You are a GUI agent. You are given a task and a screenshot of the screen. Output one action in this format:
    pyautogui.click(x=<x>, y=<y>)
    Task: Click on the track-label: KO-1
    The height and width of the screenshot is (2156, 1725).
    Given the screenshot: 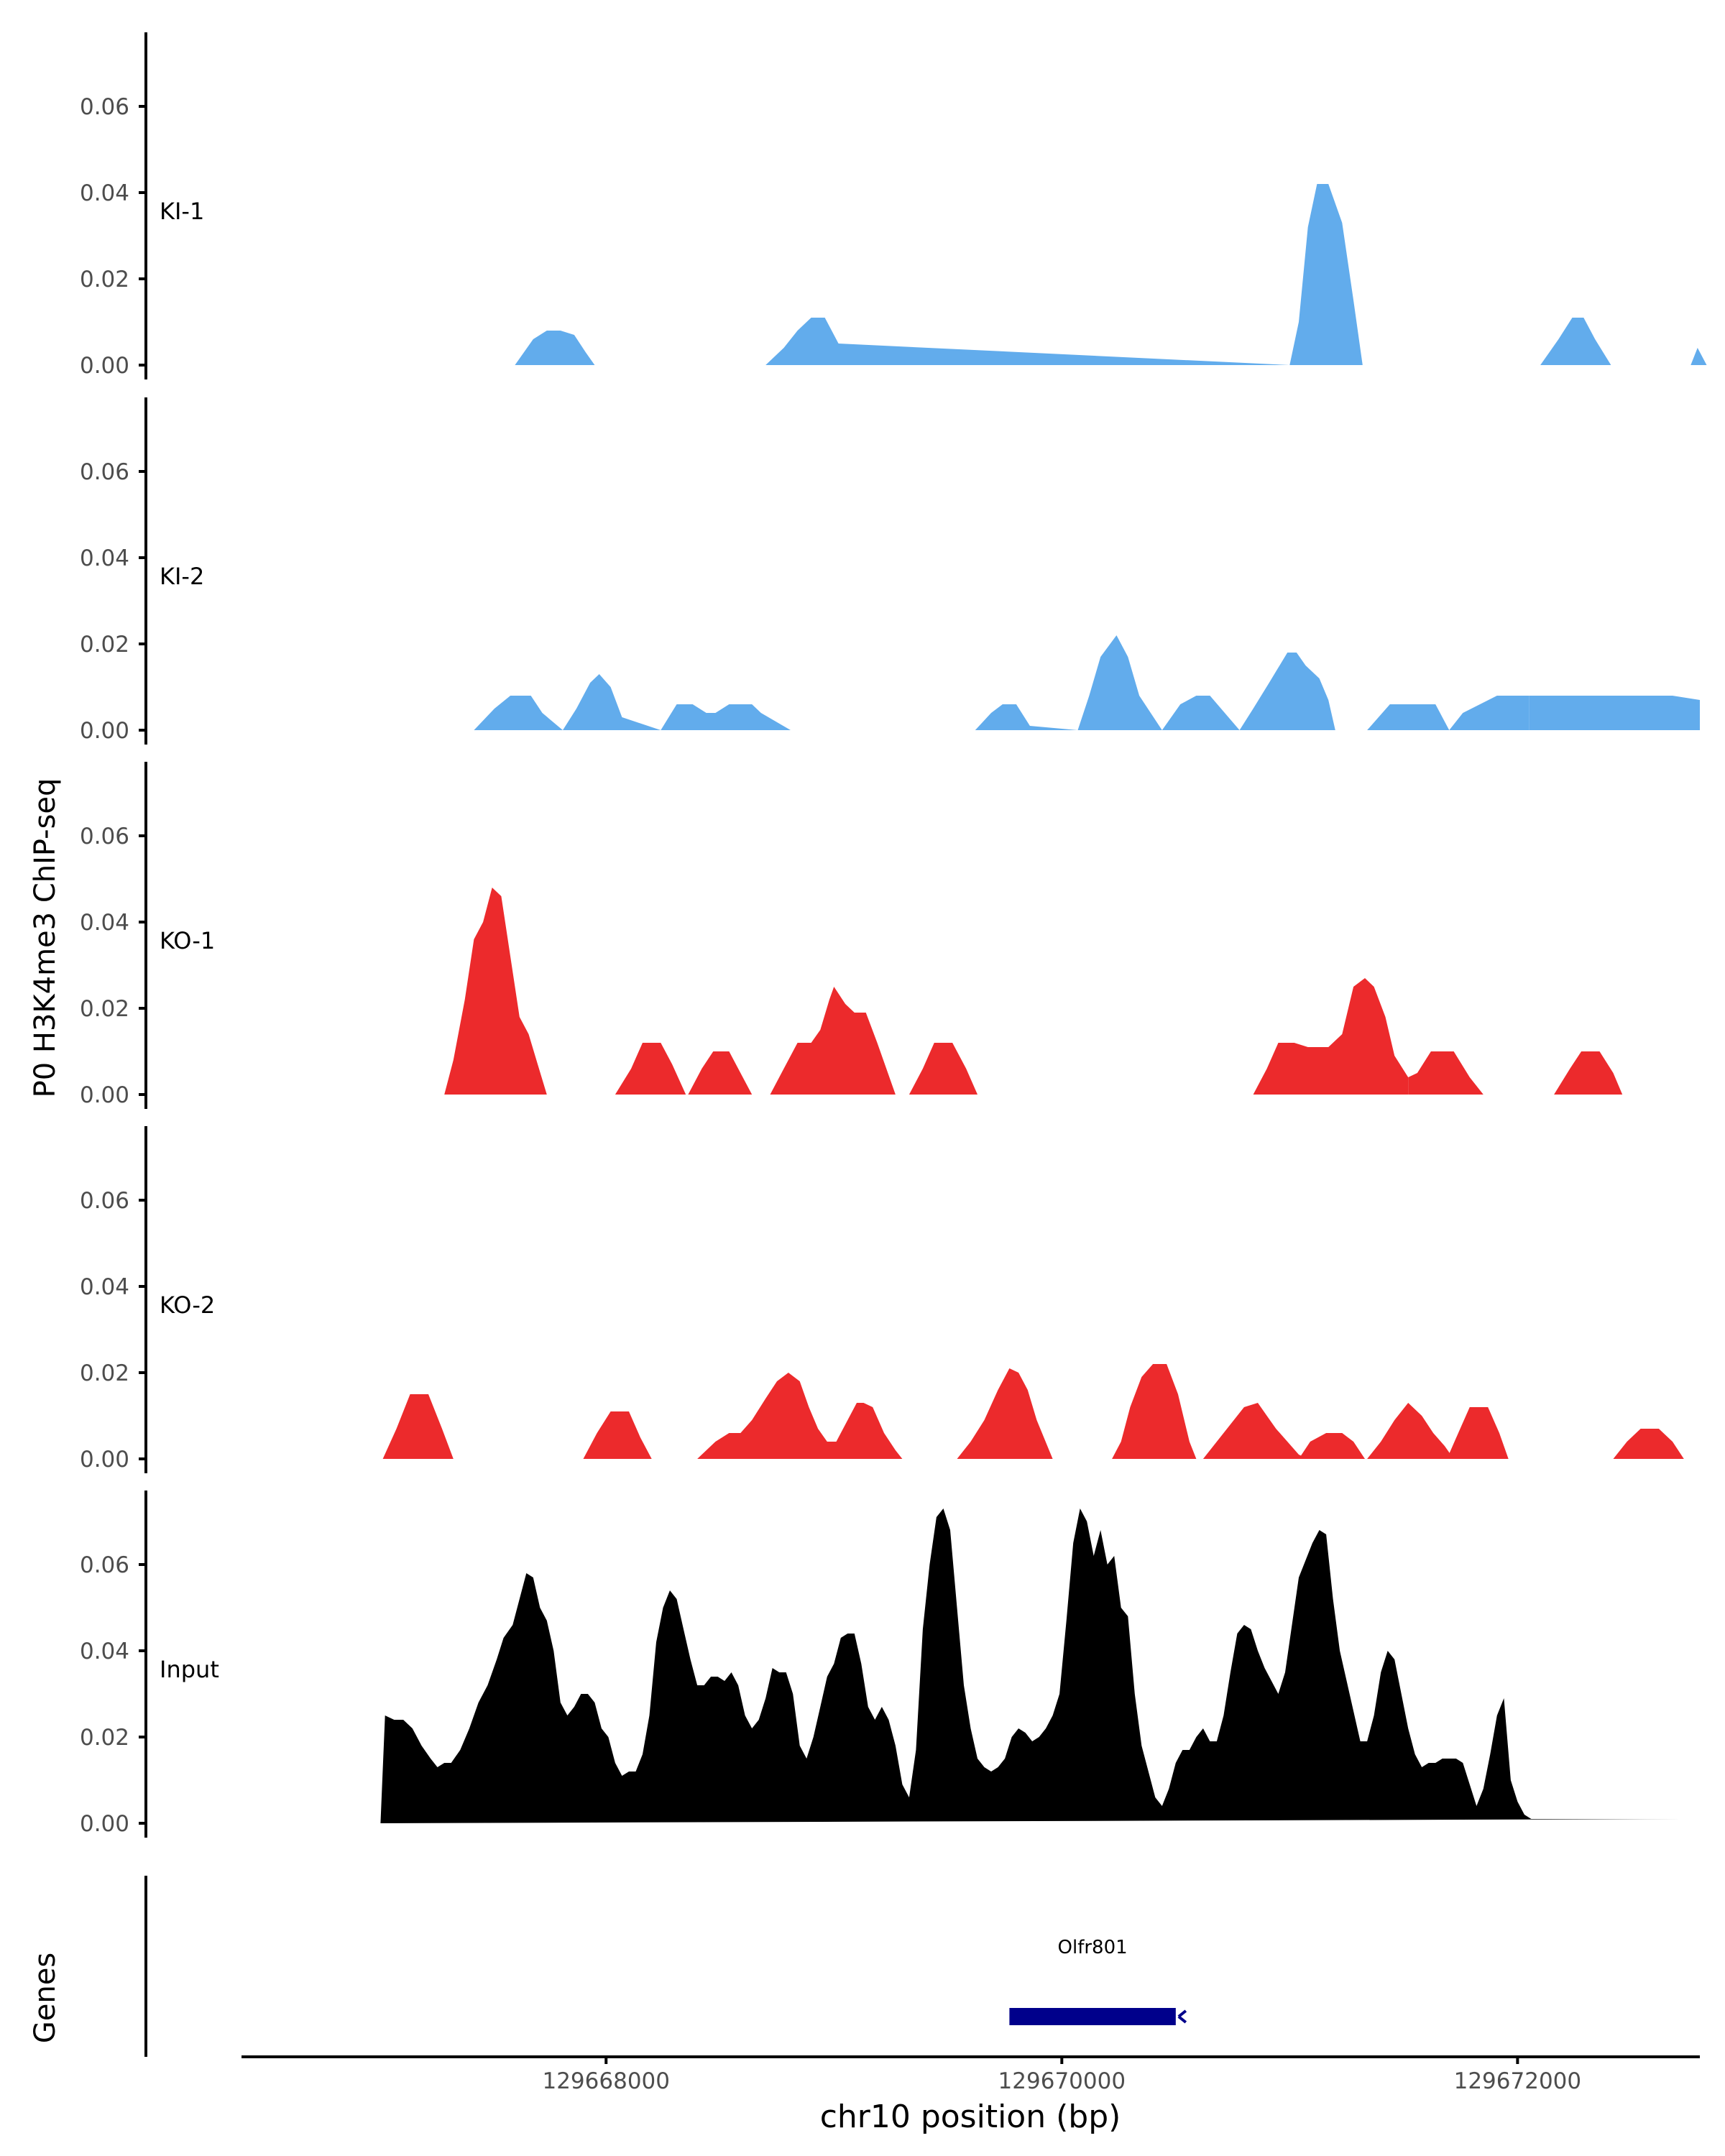 What is the action you would take?
    pyautogui.click(x=187, y=941)
    